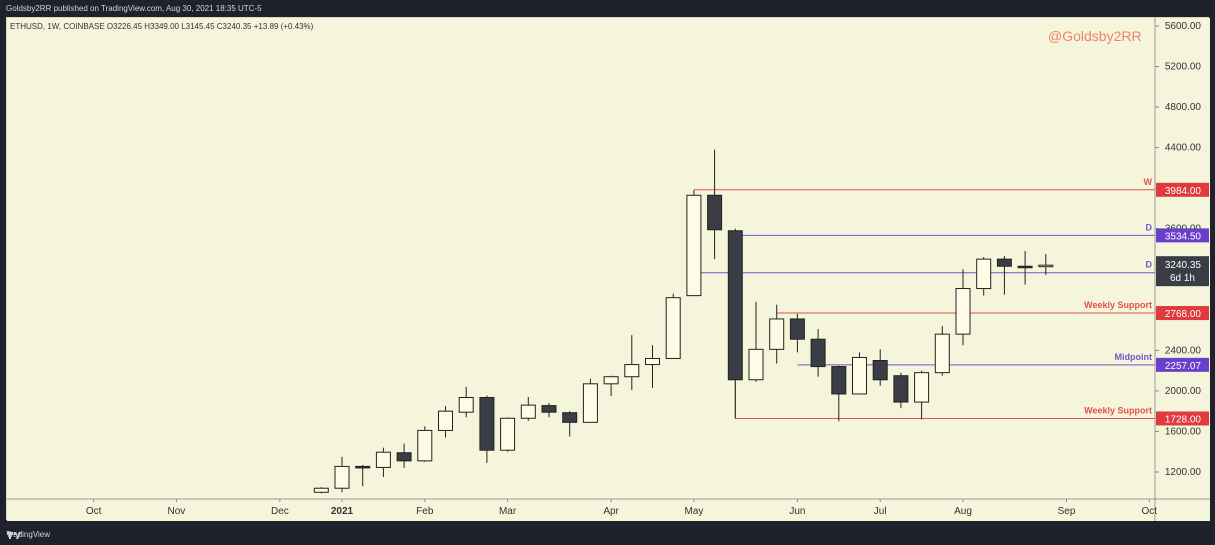 This screenshot has width=1215, height=545. I want to click on level-price-label: 3984.00, so click(1183, 191).